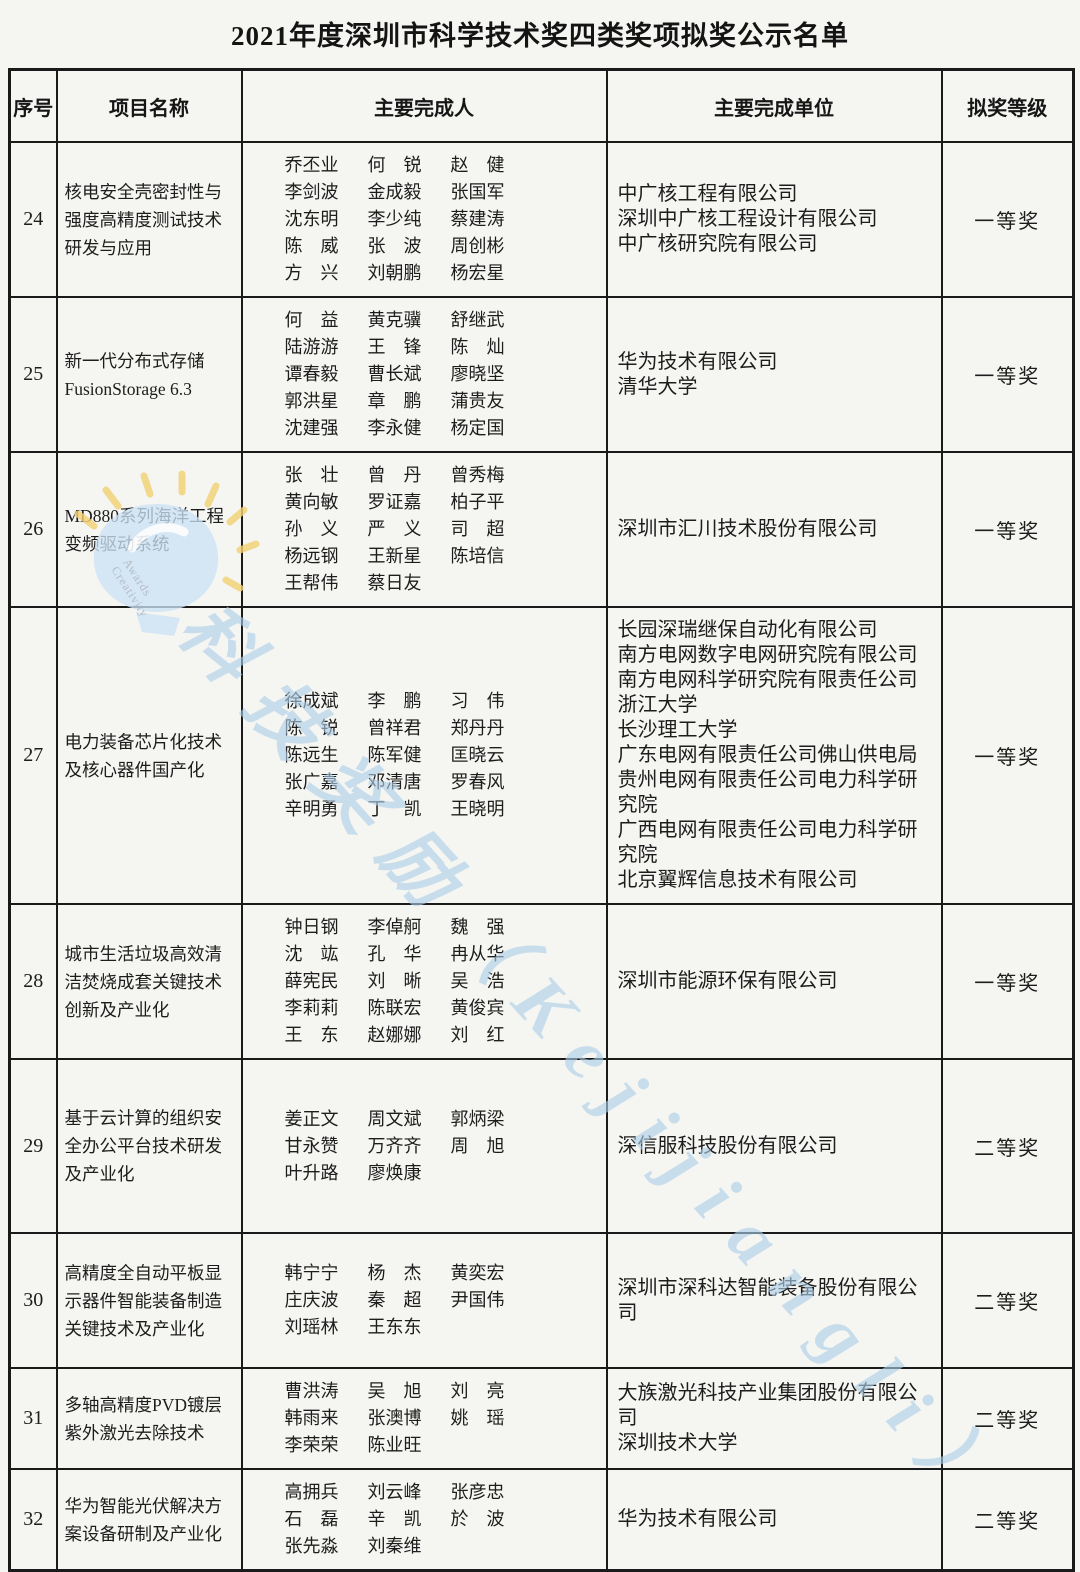 This screenshot has width=1080, height=1572. What do you see at coordinates (394, 165) in the screenshot?
I see `person-name: 何锐` at bounding box center [394, 165].